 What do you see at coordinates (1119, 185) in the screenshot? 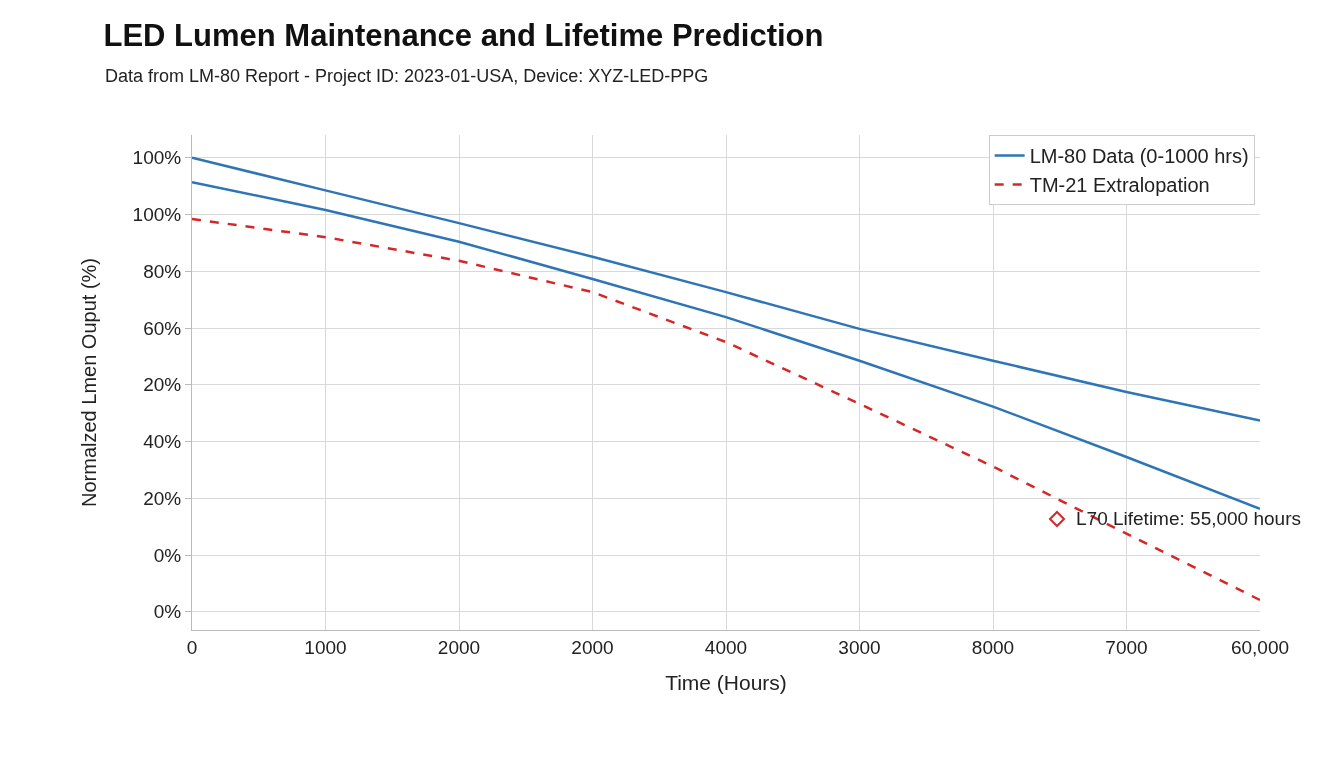
I see `legend-label: TM-21 Extralopation` at bounding box center [1119, 185].